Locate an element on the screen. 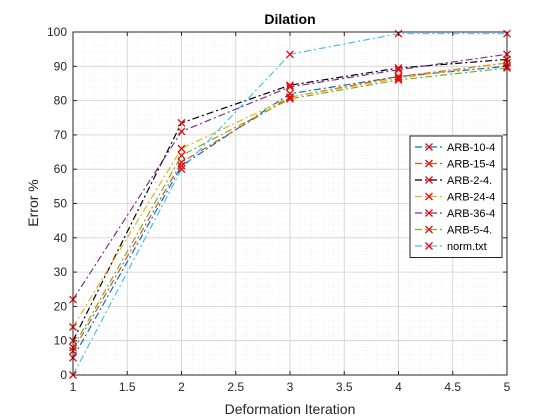 The height and width of the screenshot is (420, 560). legend-item: ARB-15-4 is located at coordinates (455, 165).